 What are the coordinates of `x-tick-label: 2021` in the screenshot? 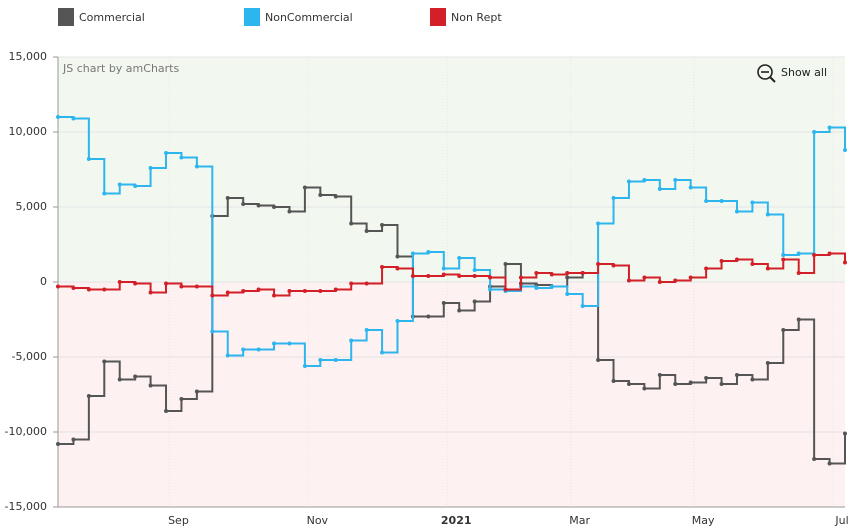 It's located at (456, 520).